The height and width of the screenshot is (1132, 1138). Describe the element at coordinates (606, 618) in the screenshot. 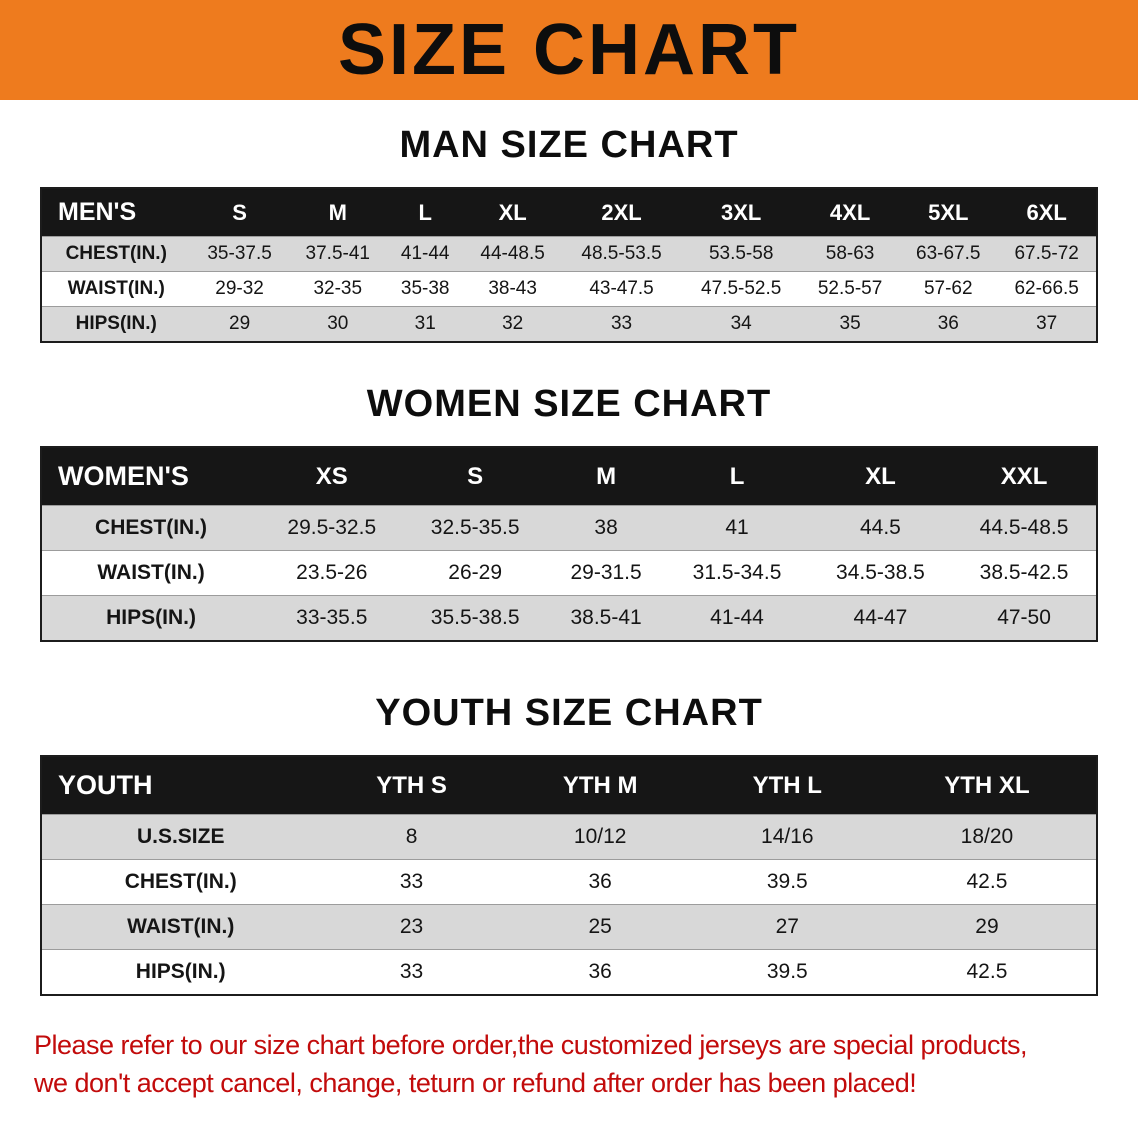

I see `value-cell: 38.5-41` at that location.